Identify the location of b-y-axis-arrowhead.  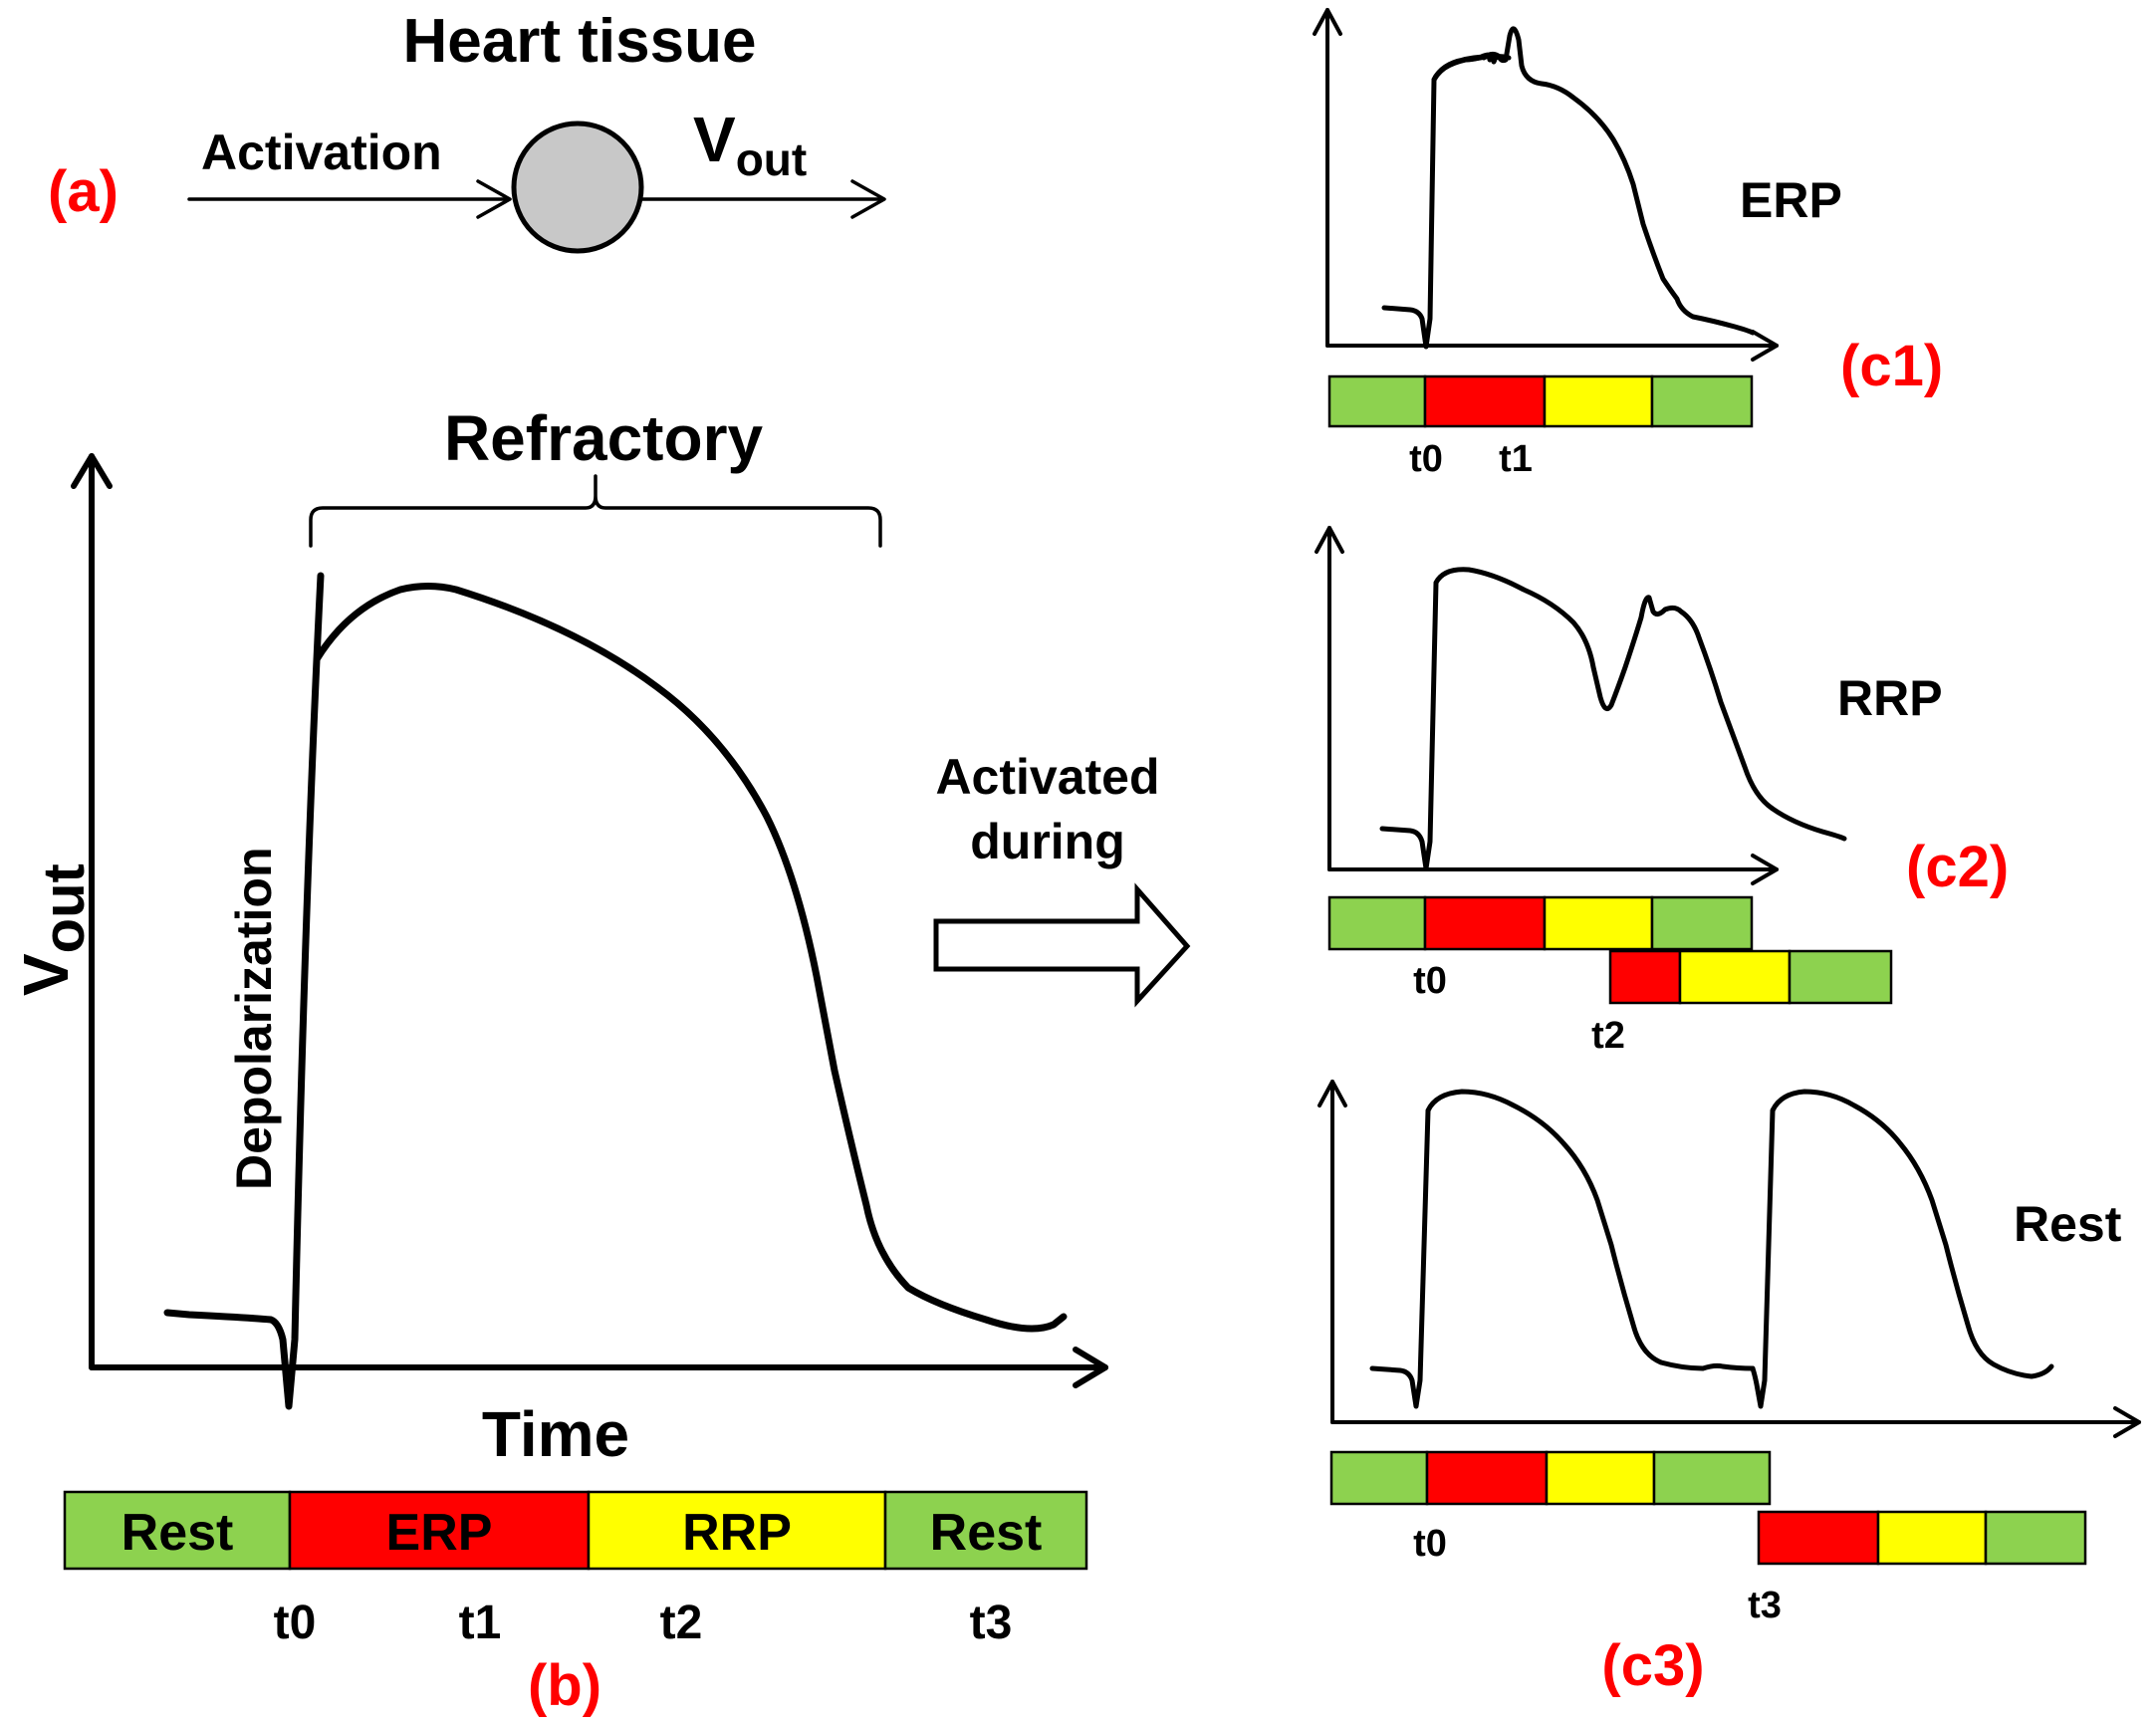
(92, 471).